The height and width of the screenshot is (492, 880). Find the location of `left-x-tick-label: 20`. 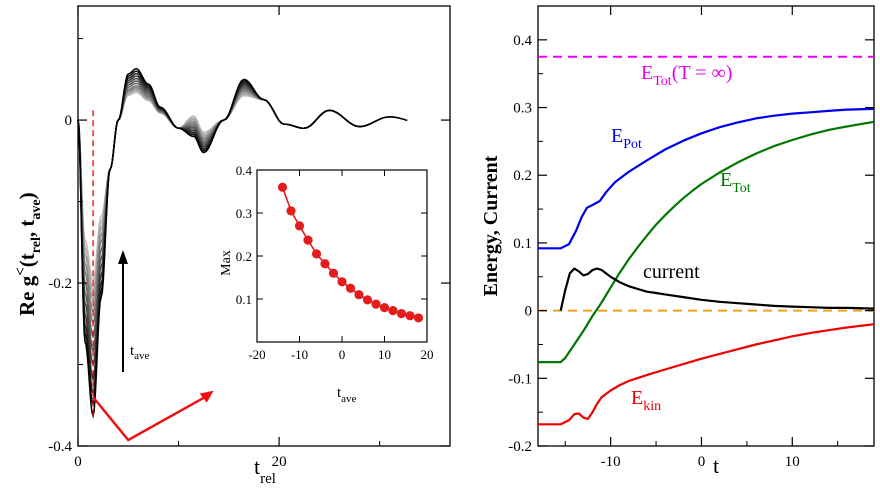

left-x-tick-label: 20 is located at coordinates (279, 462).